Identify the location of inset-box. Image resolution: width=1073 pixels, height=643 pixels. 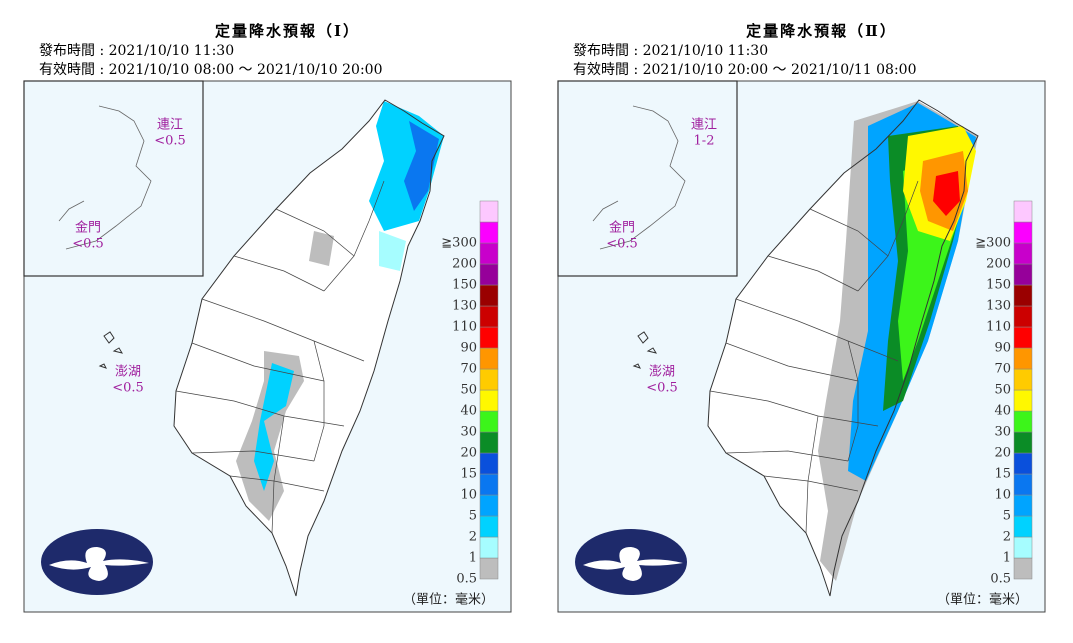
(113, 178).